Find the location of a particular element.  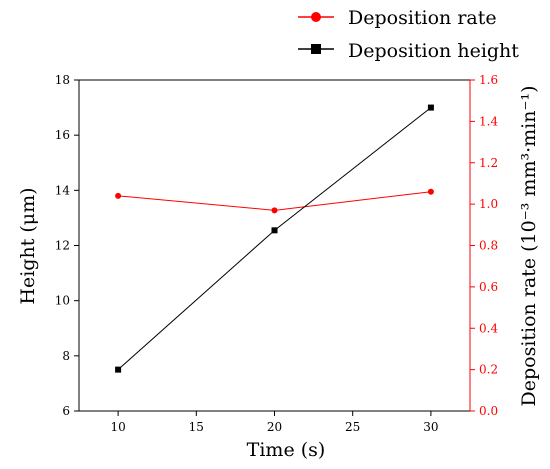

legend-label-deposition-height: Deposition height is located at coordinates (433, 51).